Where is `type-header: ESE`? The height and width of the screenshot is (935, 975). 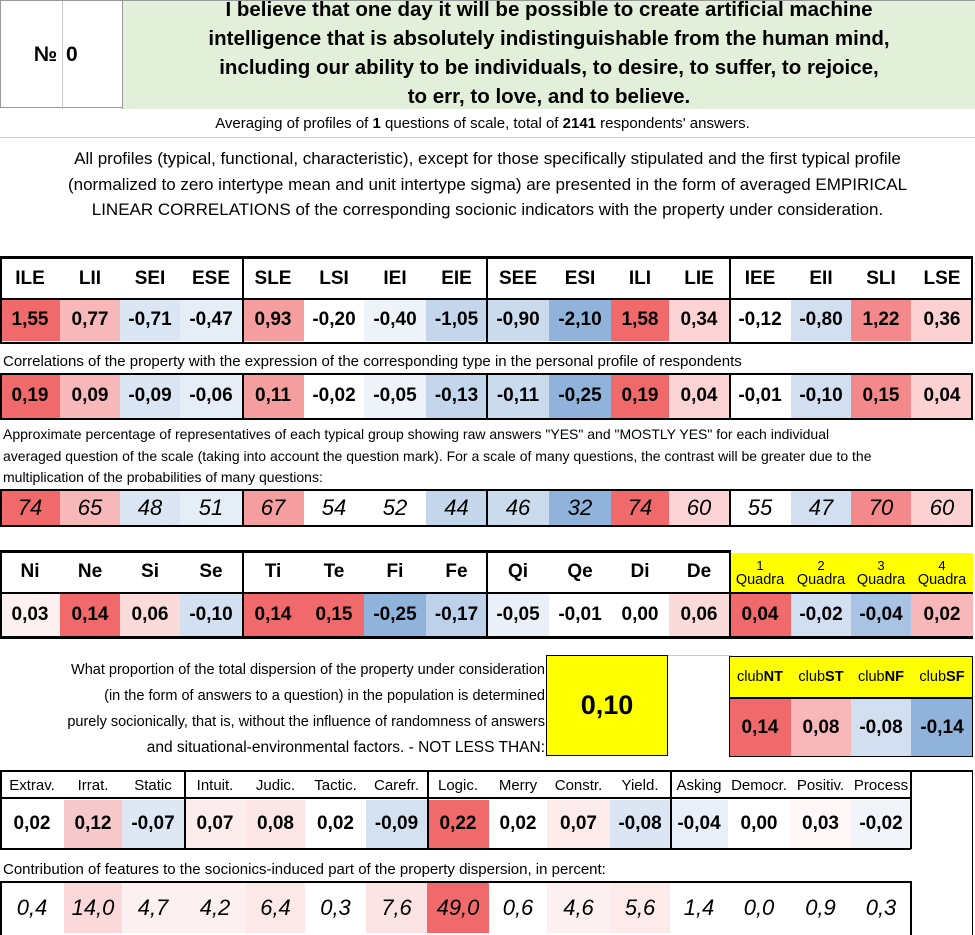
type-header: ESE is located at coordinates (211, 278).